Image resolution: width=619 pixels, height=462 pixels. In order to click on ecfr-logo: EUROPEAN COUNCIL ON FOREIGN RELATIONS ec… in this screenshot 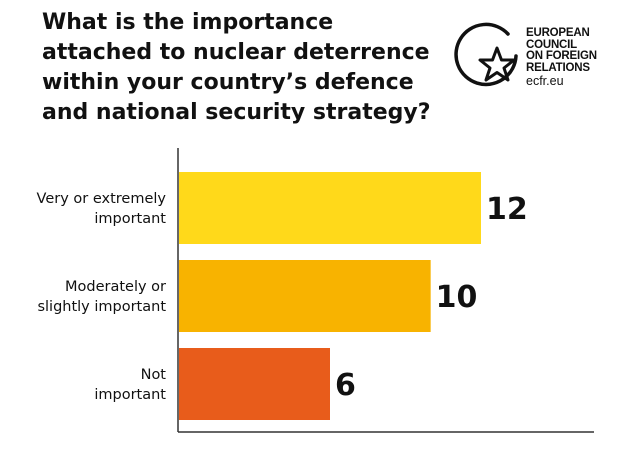, I will do `click(530, 60)`.